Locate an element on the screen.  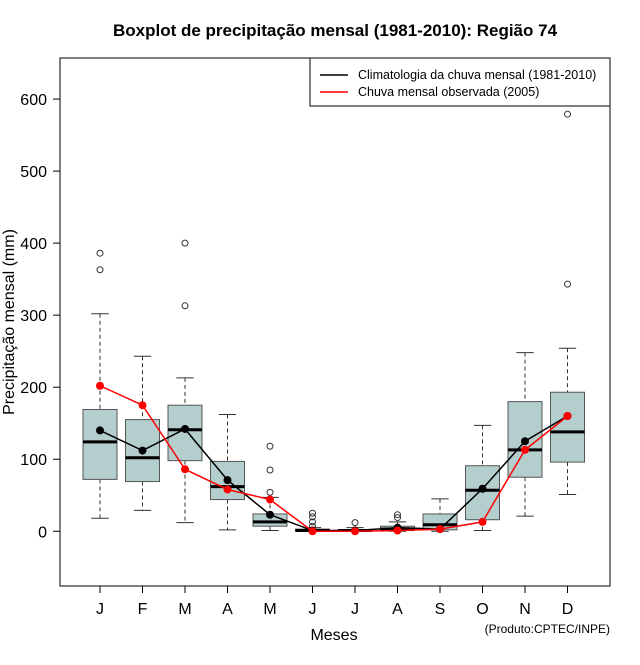
x-tick-label: N is located at coordinates (525, 609).